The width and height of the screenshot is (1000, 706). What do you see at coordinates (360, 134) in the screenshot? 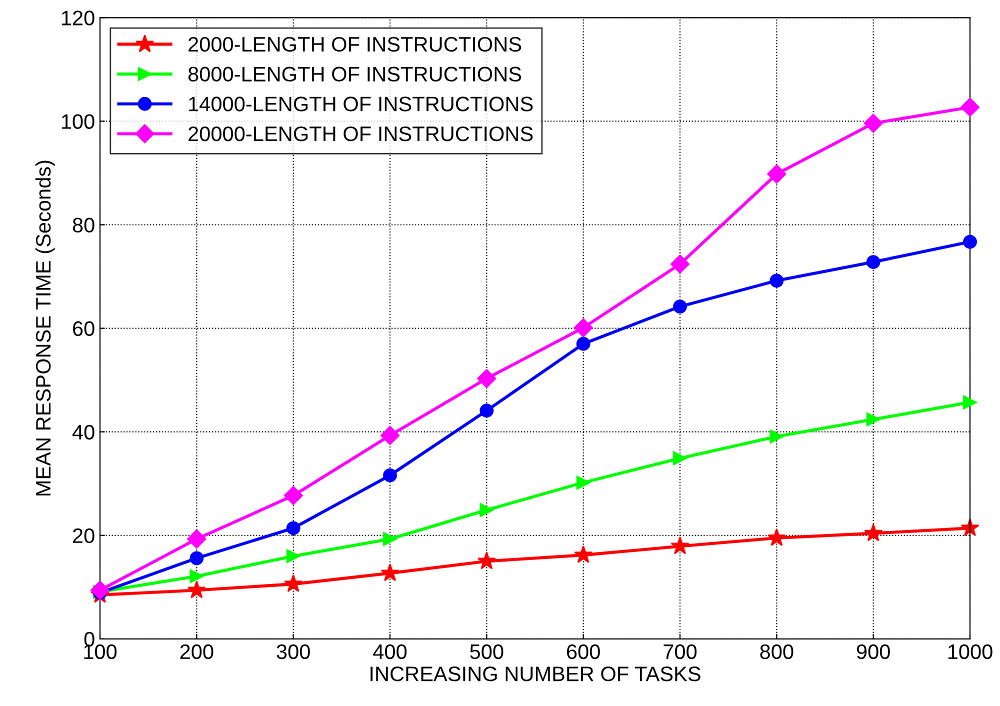
I see `legend-label: 20000-LENGTH OF INSTRUCTIONS` at bounding box center [360, 134].